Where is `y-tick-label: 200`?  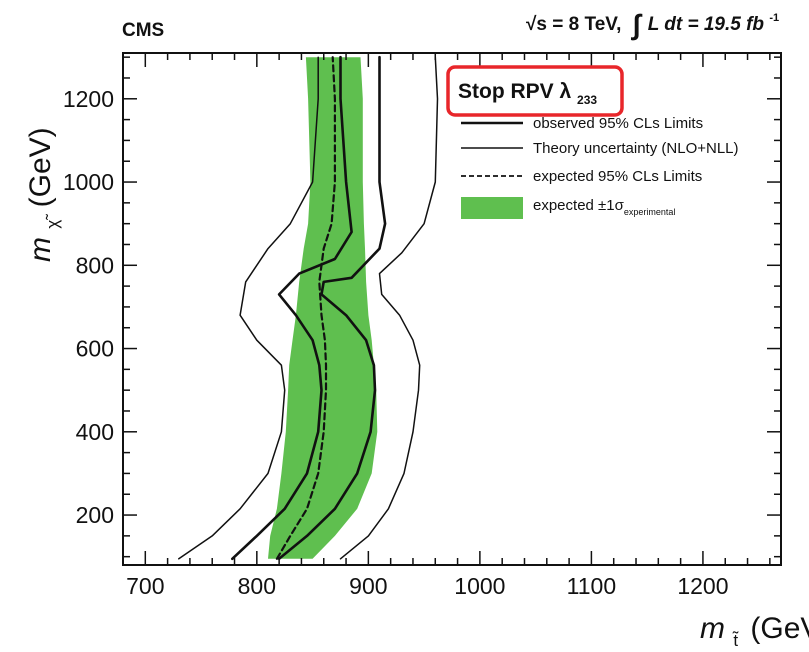
y-tick-label: 200 is located at coordinates (95, 515).